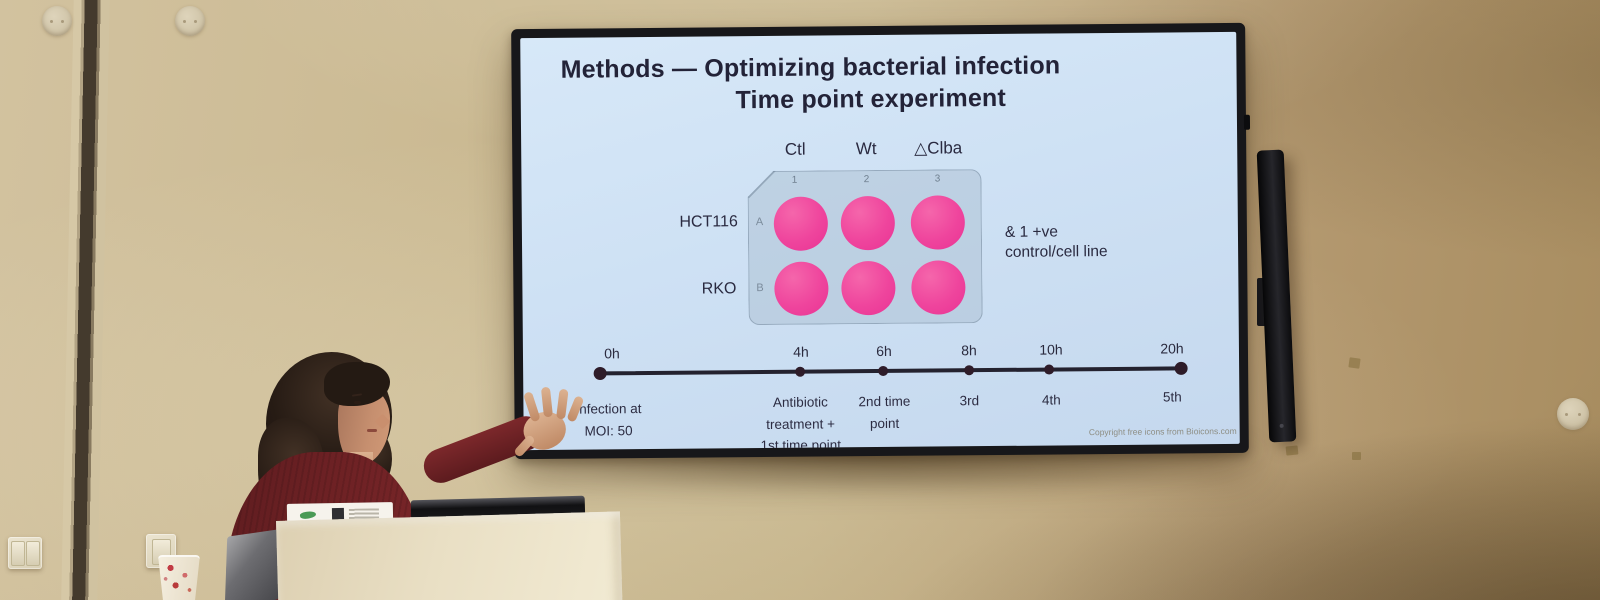 The image size is (1600, 600). I want to click on label-antibiotic: Antibiotic treatment + 1st time point, so click(800, 422).